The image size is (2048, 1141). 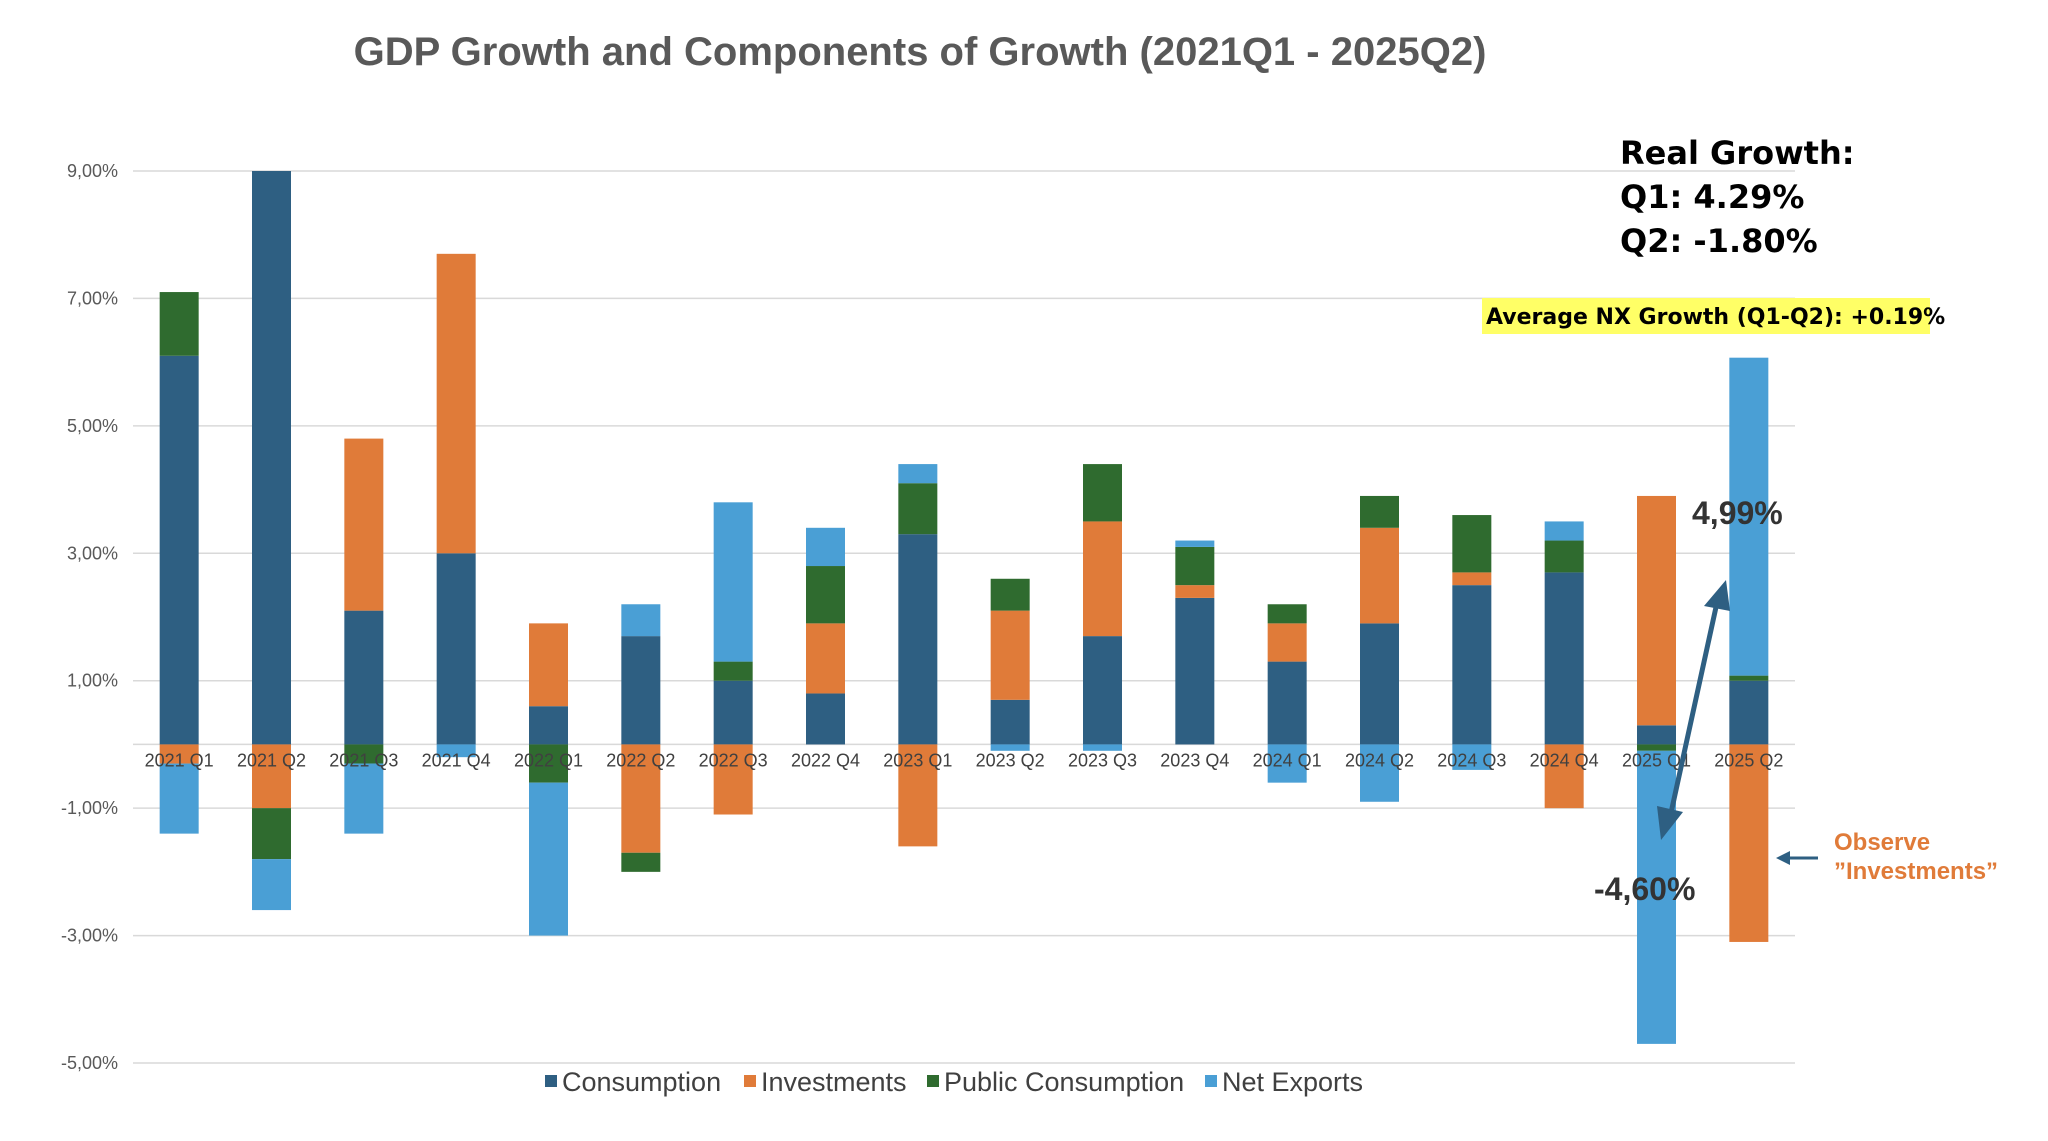 I want to click on observe-line-2: ”Investments”, so click(x=1916, y=871).